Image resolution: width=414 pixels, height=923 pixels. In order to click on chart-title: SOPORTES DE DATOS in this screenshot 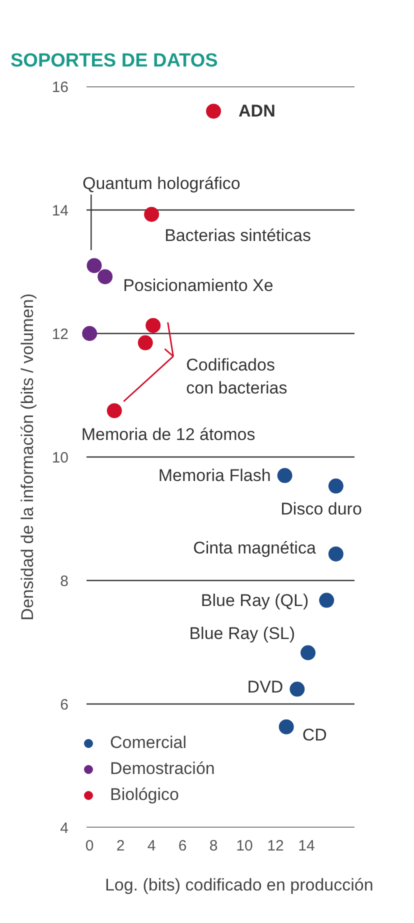, I will do `click(114, 61)`.